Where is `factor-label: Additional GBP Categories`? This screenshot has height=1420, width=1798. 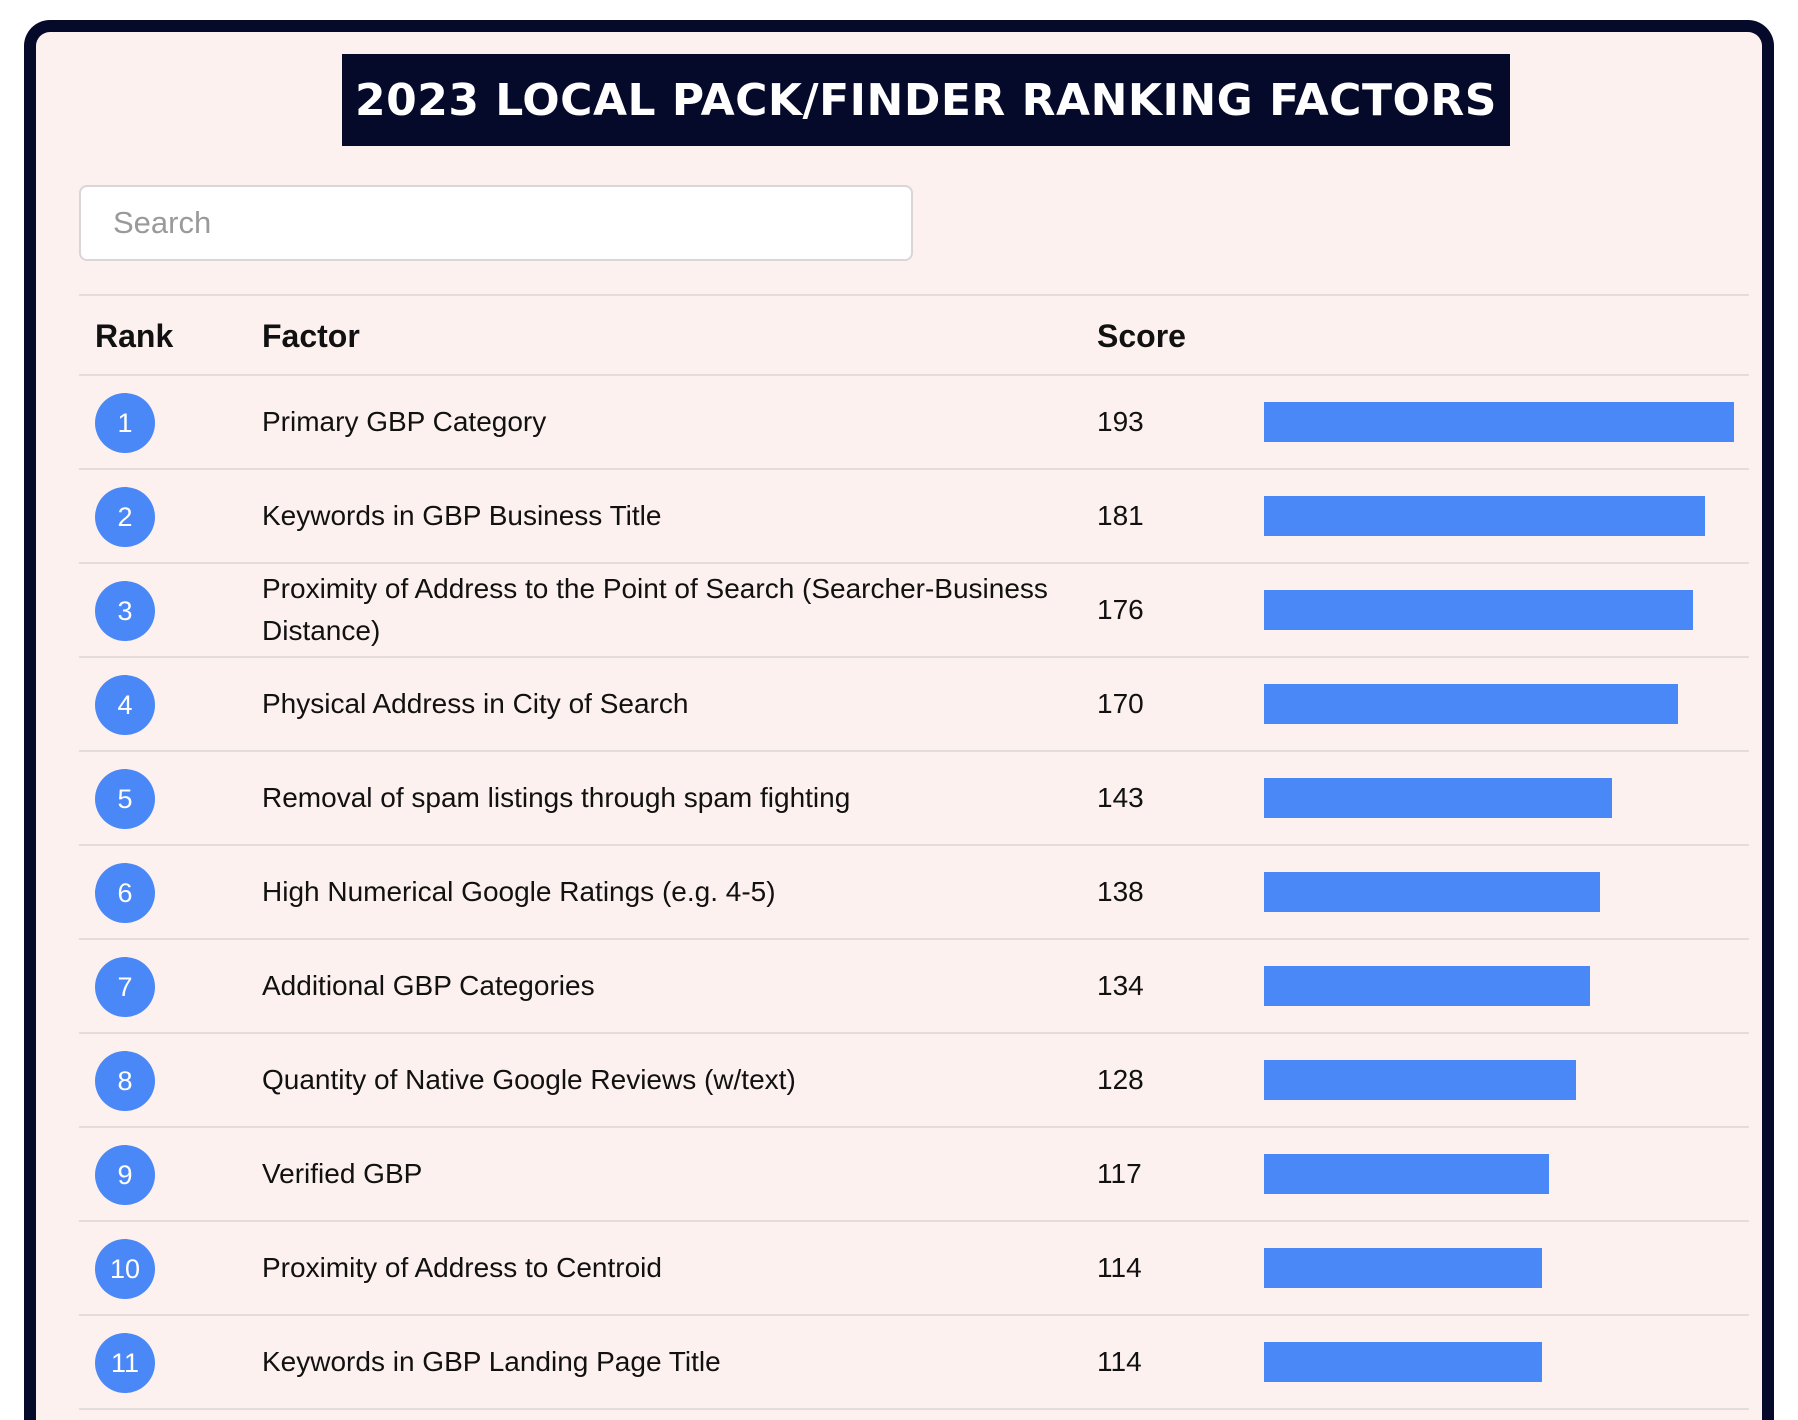
factor-label: Additional GBP Categories is located at coordinates (428, 985).